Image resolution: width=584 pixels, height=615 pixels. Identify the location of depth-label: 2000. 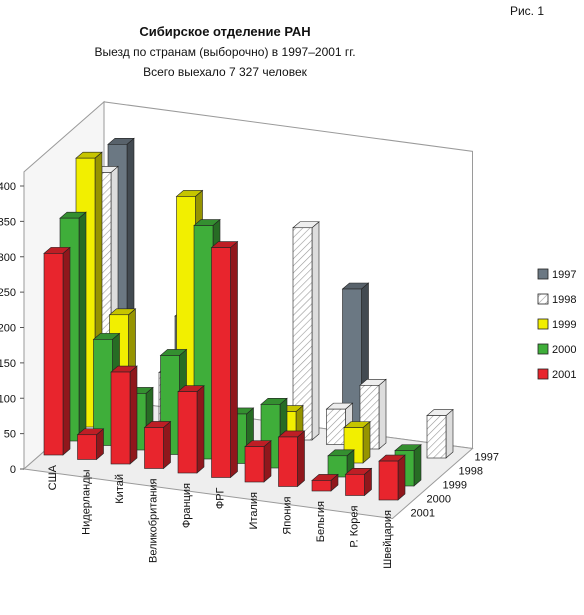
(439, 500).